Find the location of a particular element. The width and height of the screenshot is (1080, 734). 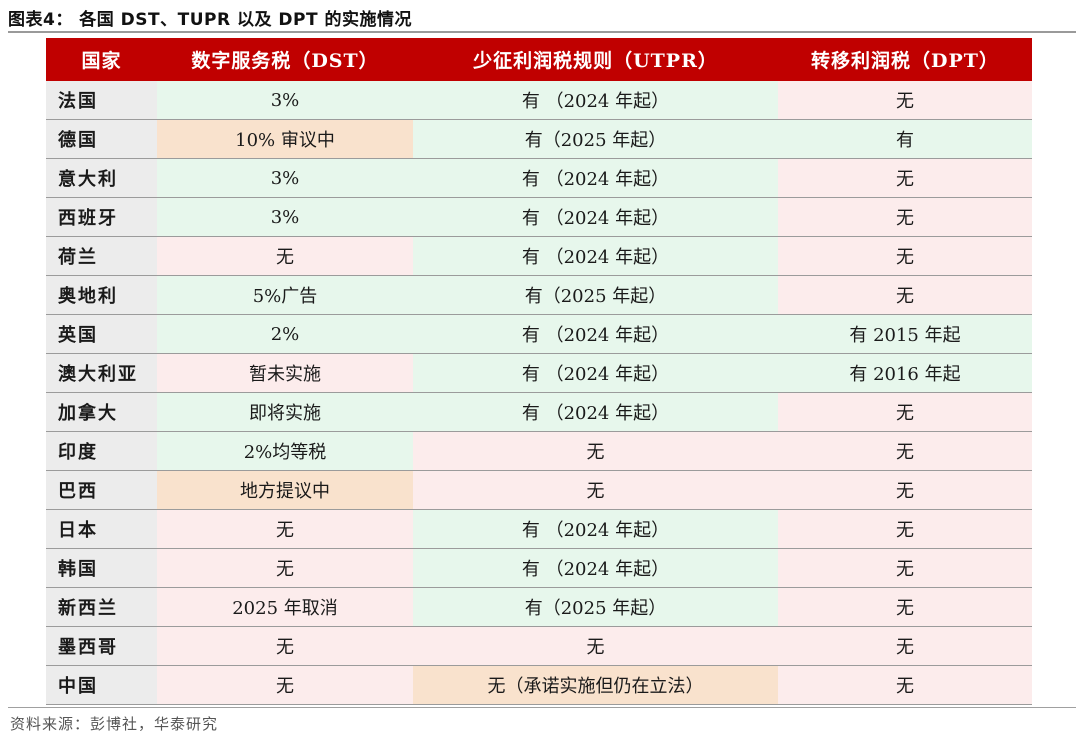

cell-country: 中国 is located at coordinates (101, 685).